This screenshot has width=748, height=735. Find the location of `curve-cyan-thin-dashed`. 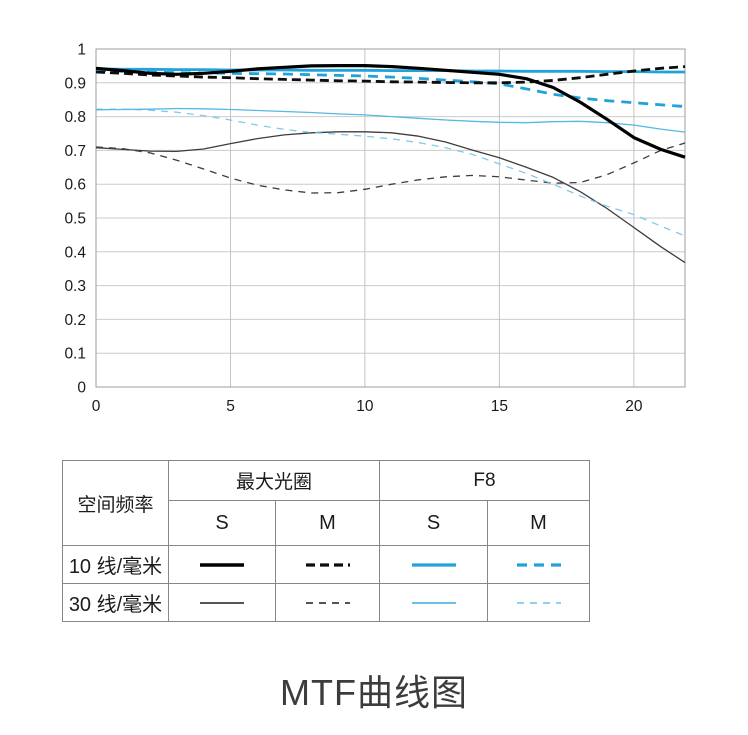

curve-cyan-thin-dashed is located at coordinates (391, 172).